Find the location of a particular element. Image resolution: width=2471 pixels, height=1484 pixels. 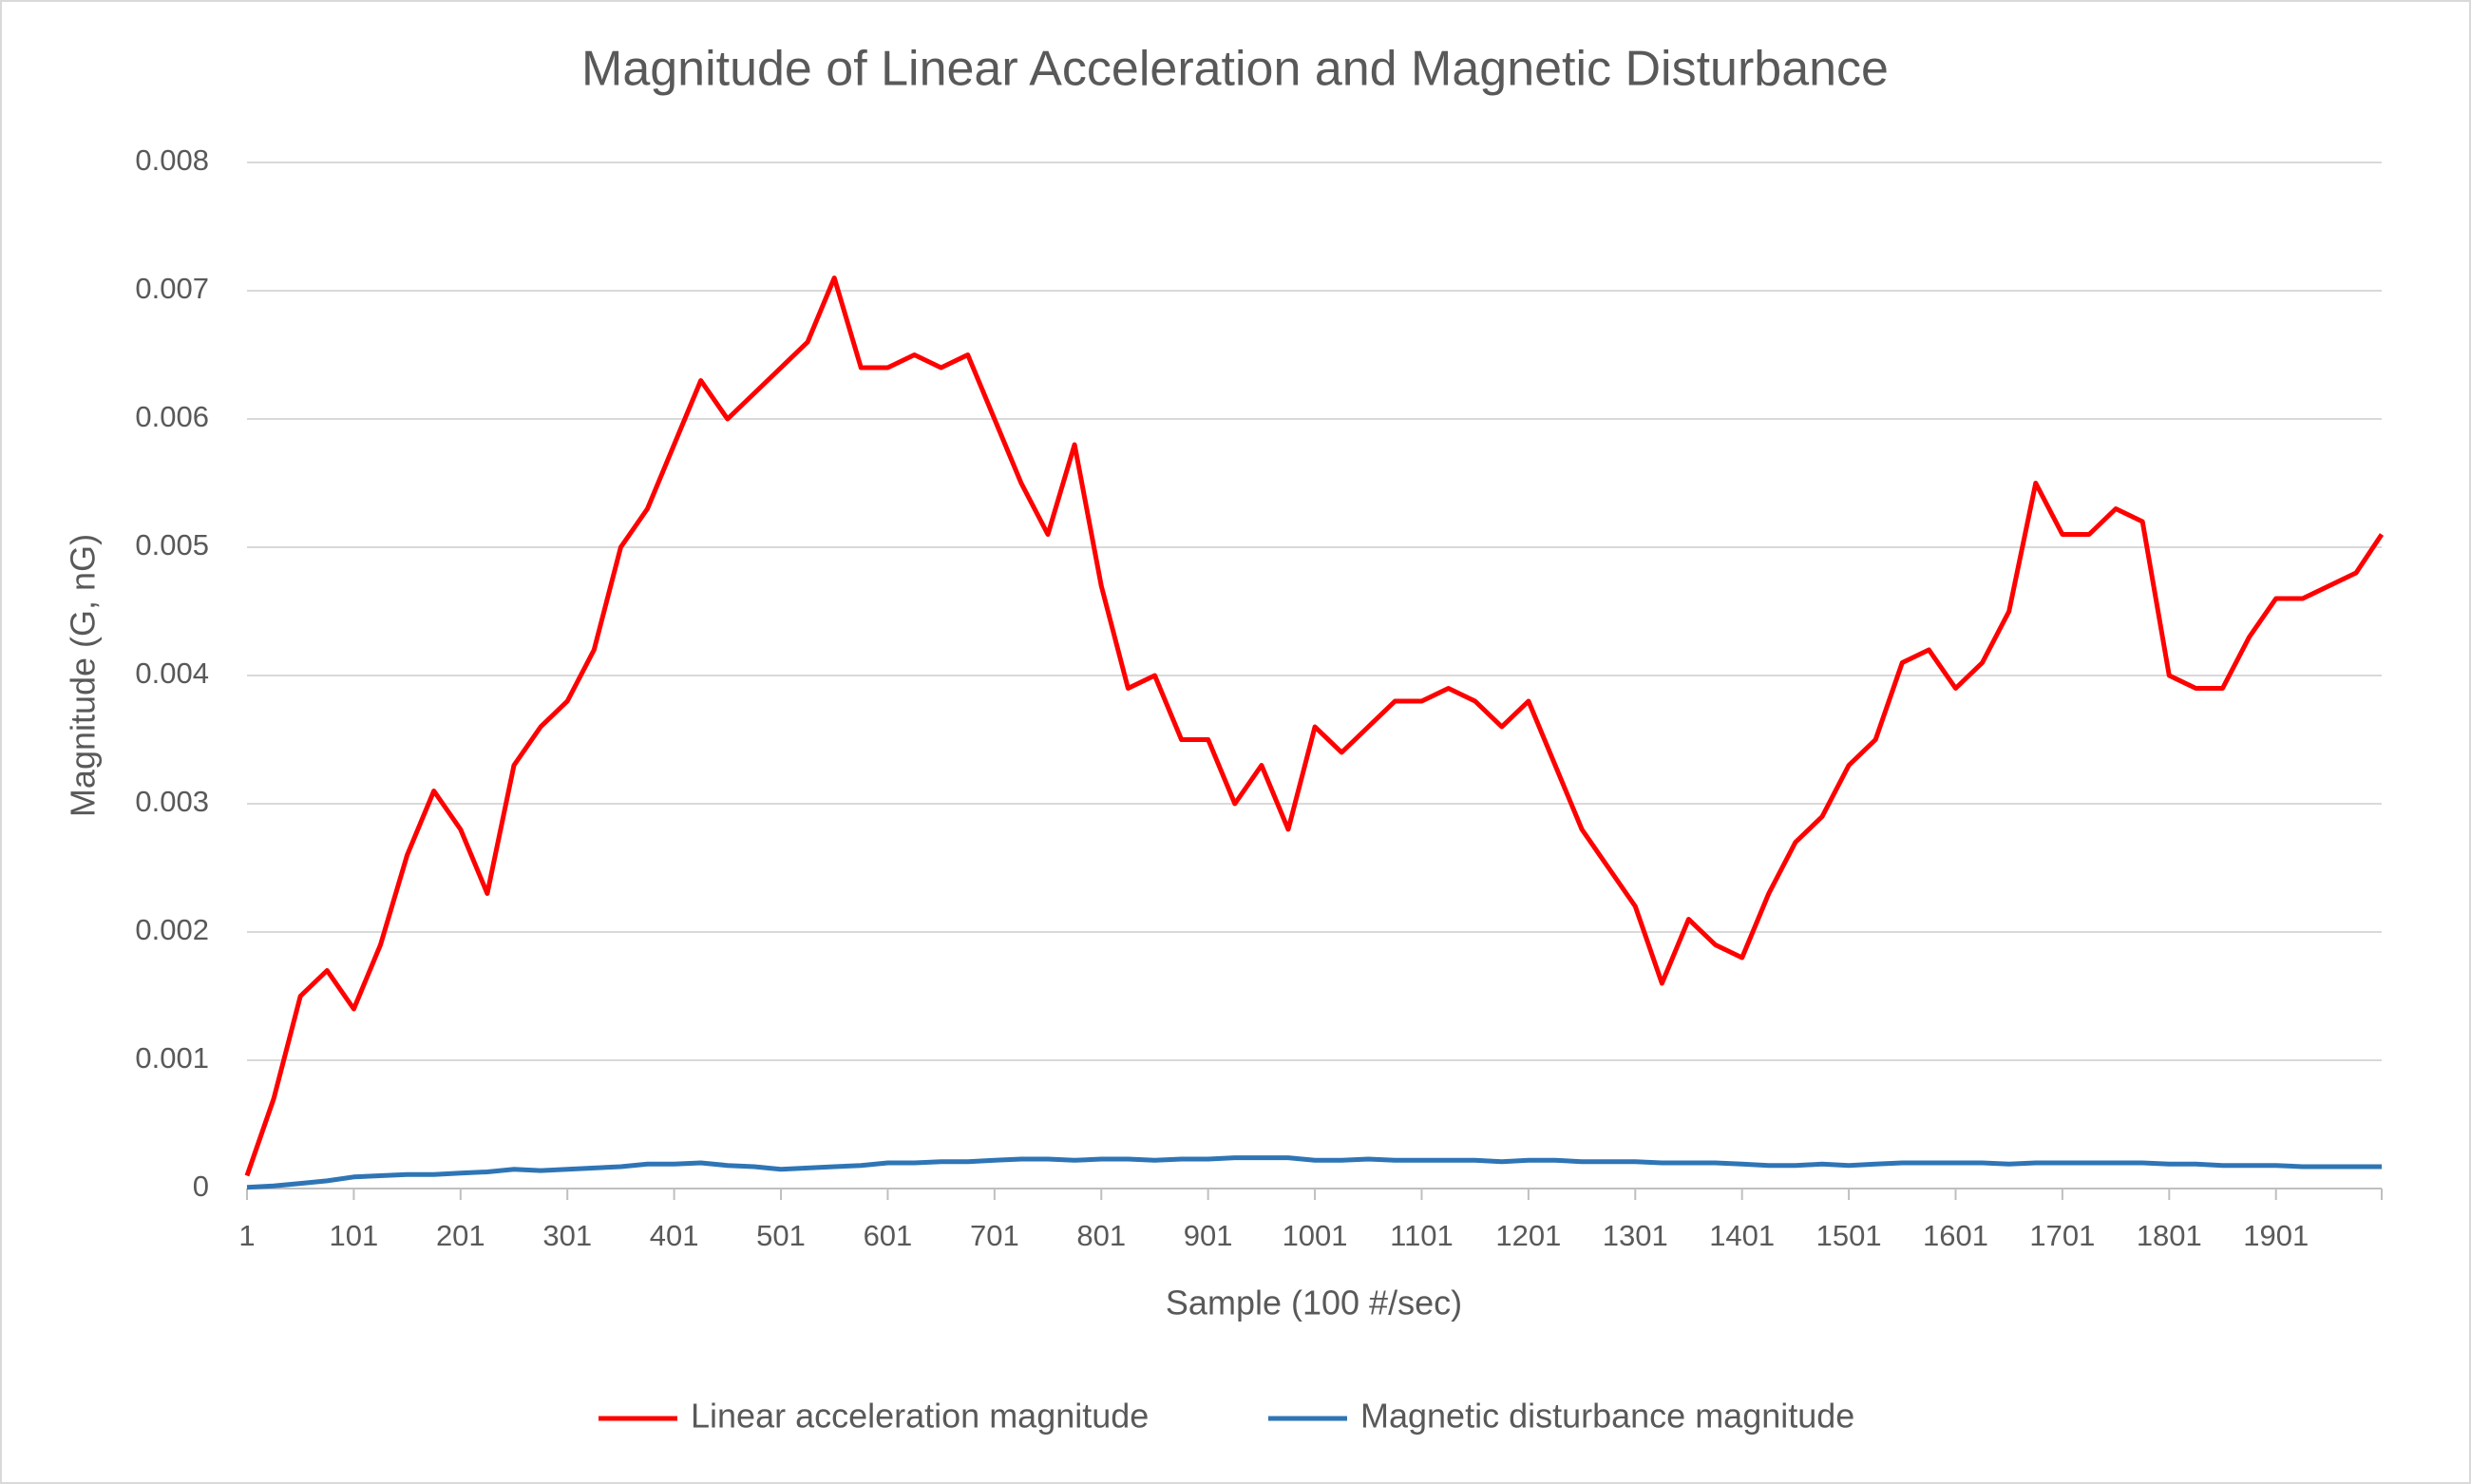

x-tick-label: 1501 is located at coordinates (1849, 1235).